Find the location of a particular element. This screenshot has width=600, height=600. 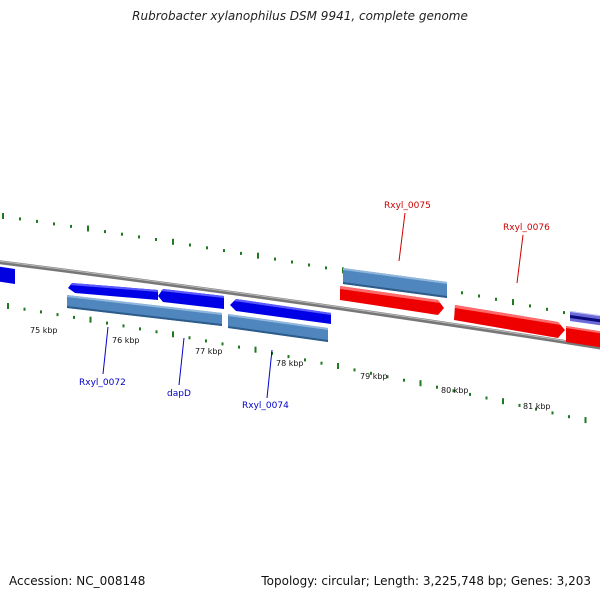

gene-label-rxyl-0076: Rxyl_0076 is located at coordinates (526, 228).